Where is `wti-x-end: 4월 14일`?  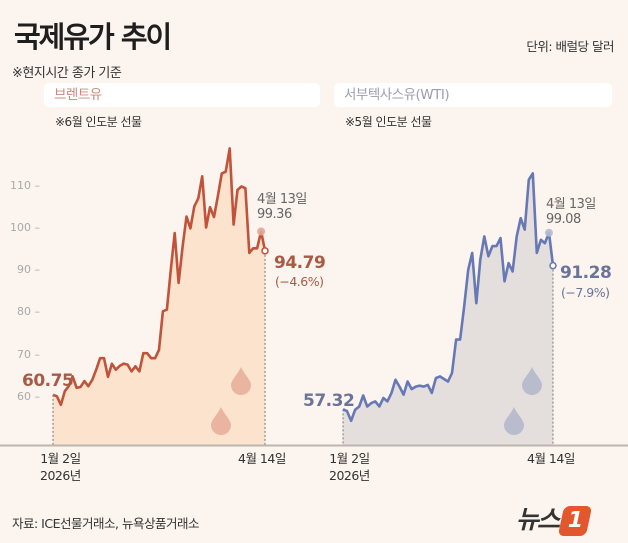 wti-x-end: 4월 14일 is located at coordinates (551, 458).